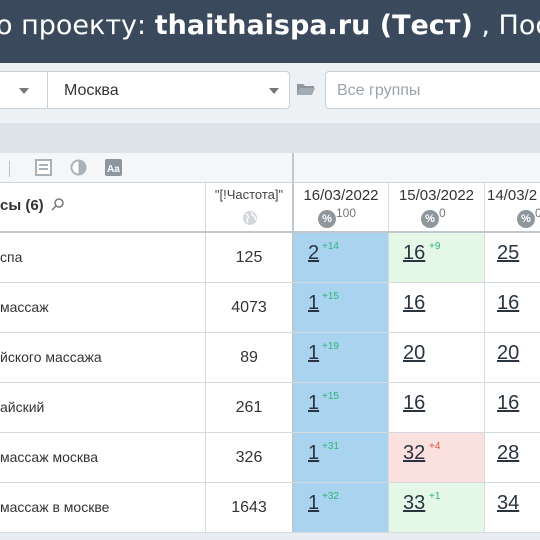  What do you see at coordinates (379, 90) in the screenshot?
I see `groups-select-placeholder: Все группы` at bounding box center [379, 90].